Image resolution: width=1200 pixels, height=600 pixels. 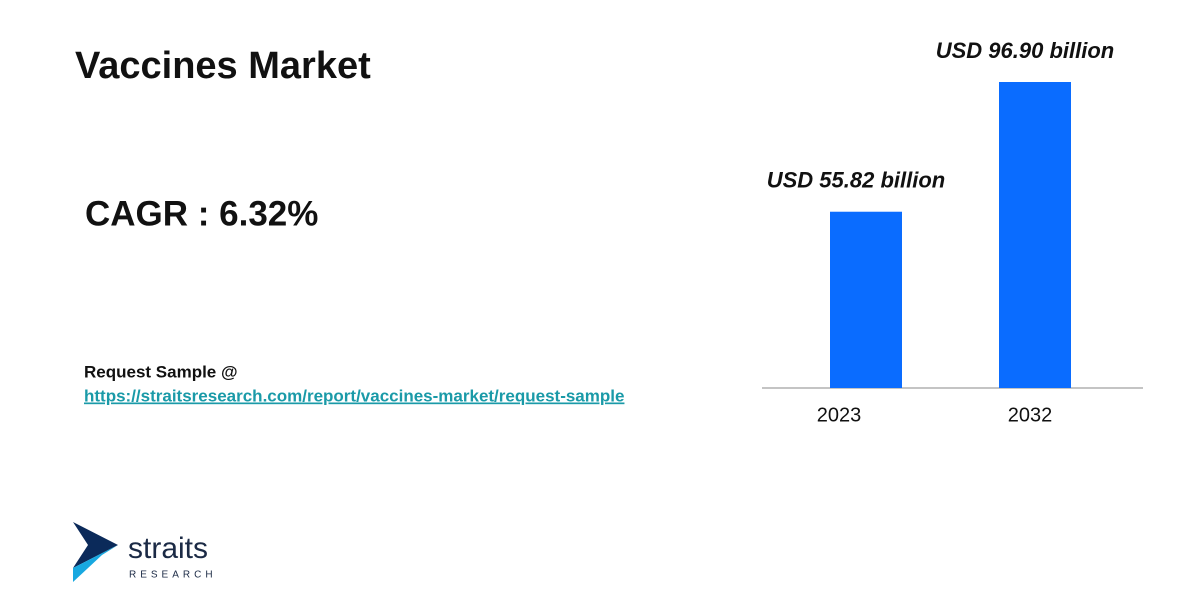 What do you see at coordinates (173, 575) in the screenshot?
I see `logo-tagline: RESEARCH` at bounding box center [173, 575].